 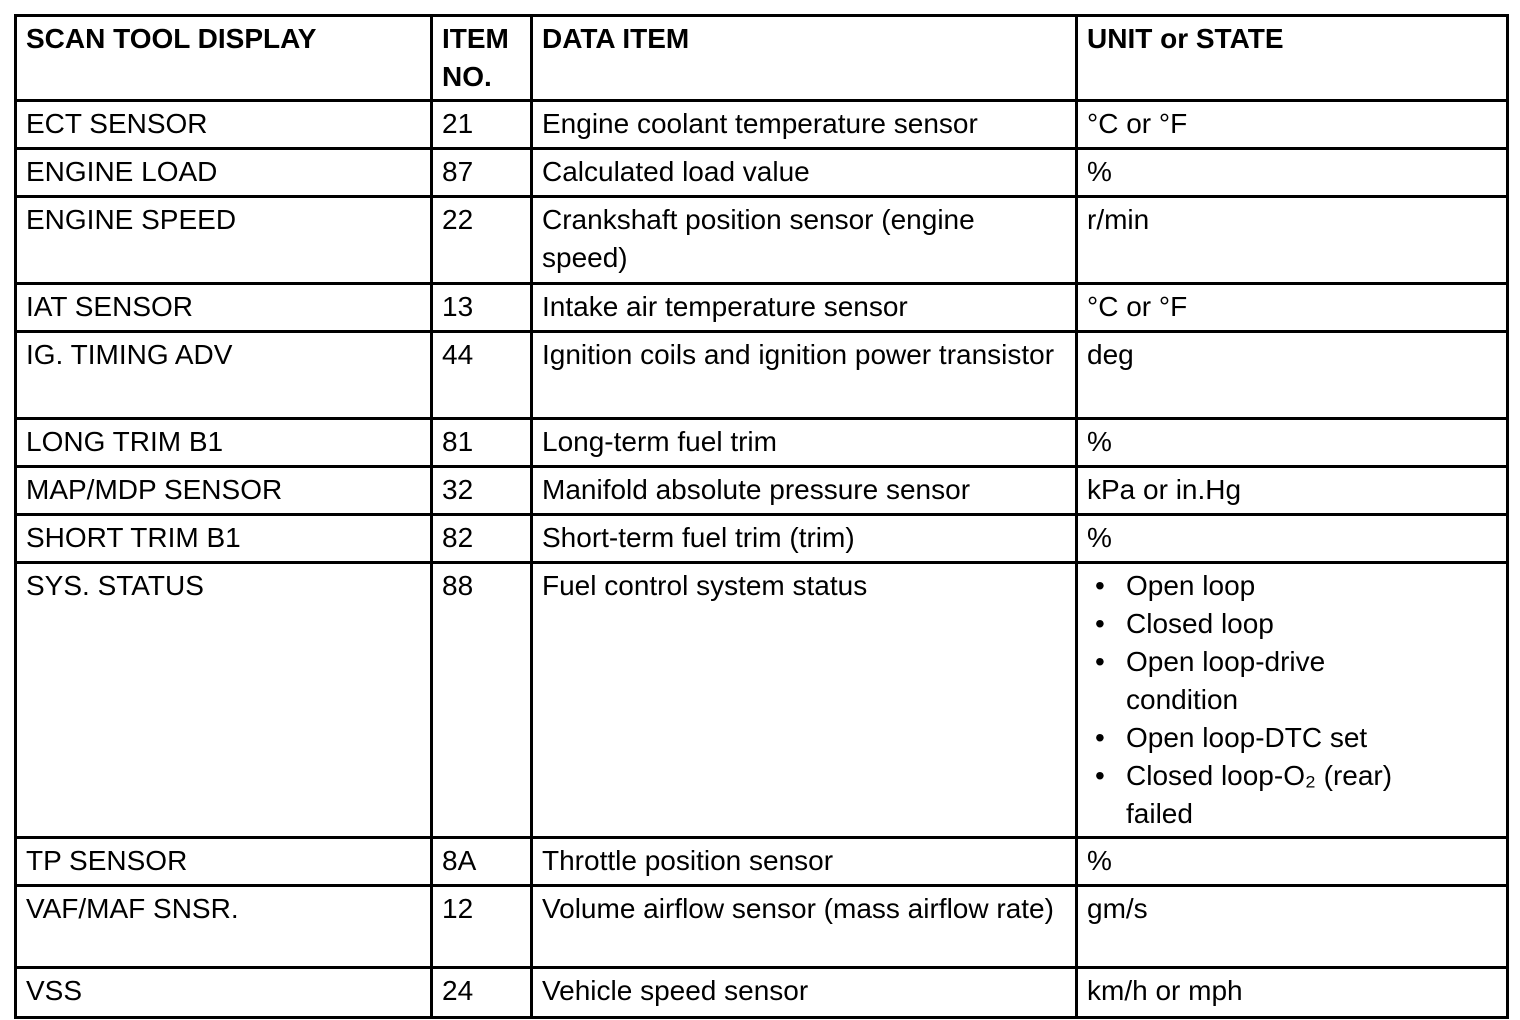 I want to click on item-no-cell: 32, so click(x=481, y=490).